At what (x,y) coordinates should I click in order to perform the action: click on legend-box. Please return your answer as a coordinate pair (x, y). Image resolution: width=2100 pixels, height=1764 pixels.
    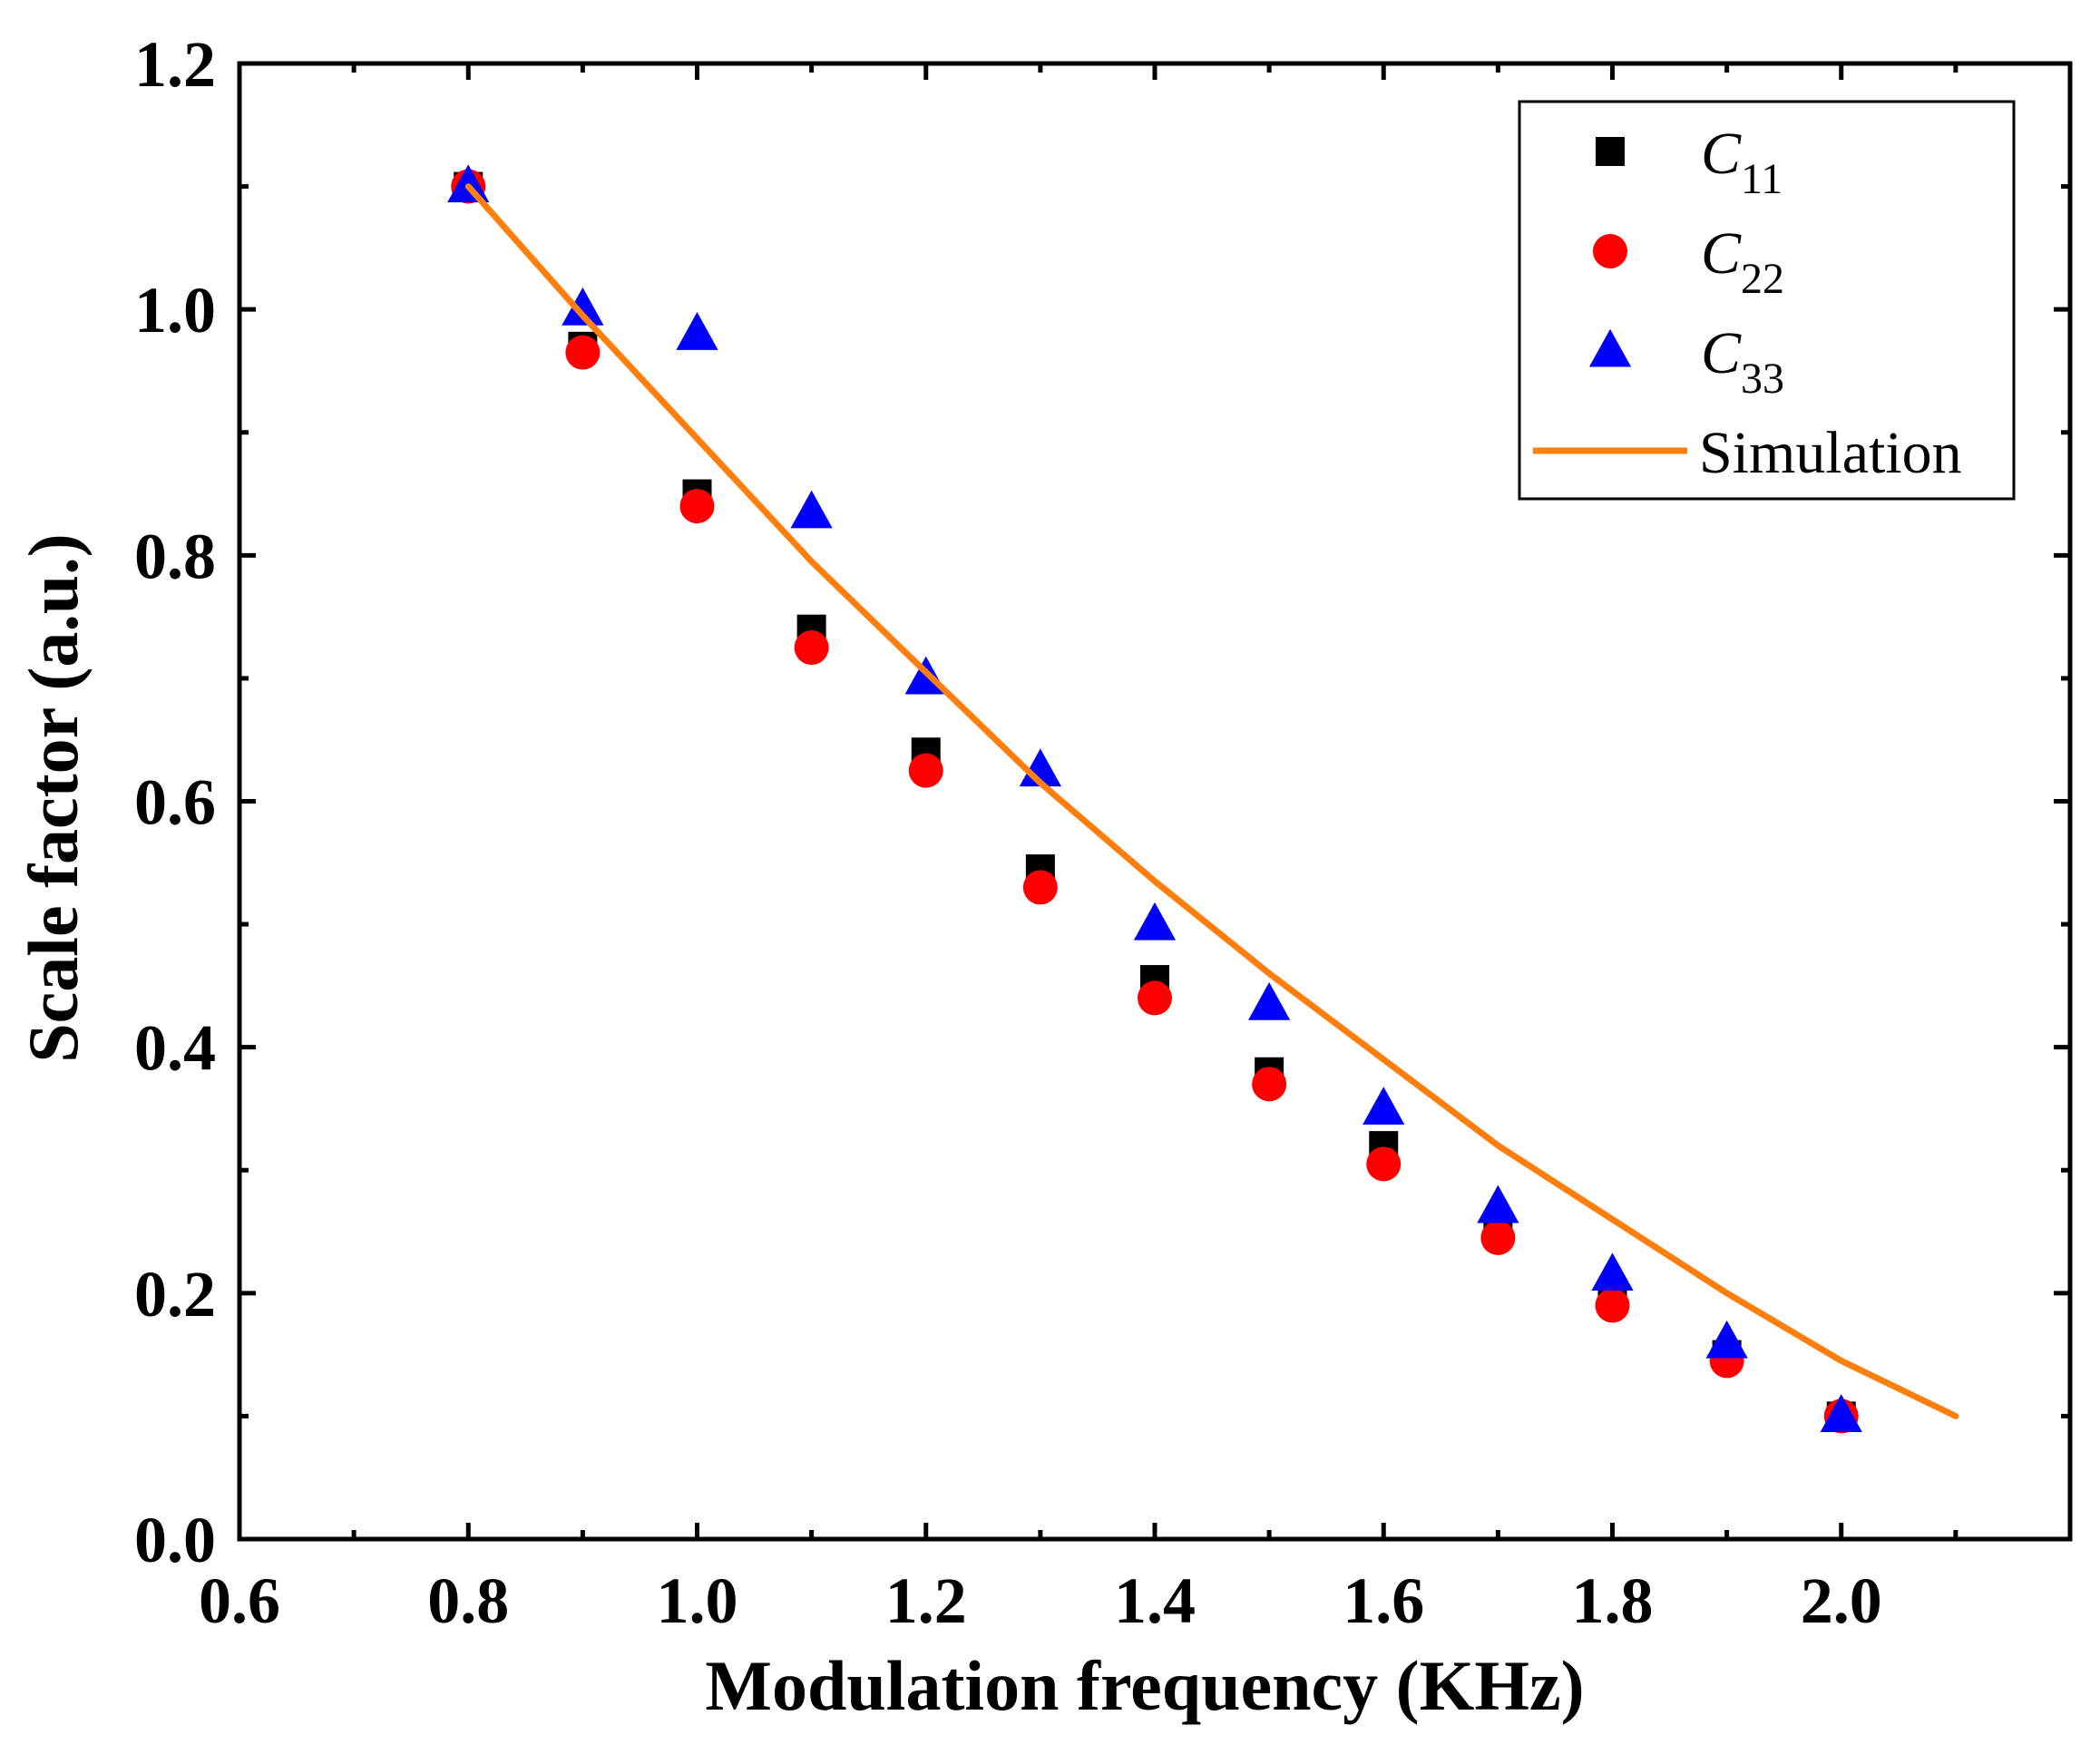
    Looking at the image, I should click on (1767, 300).